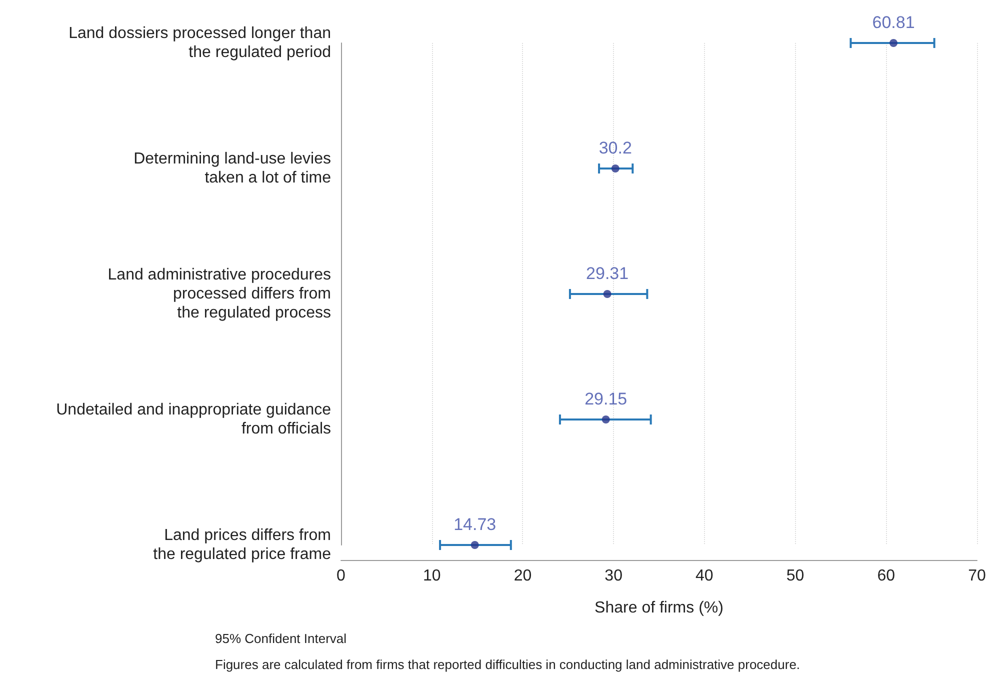  I want to click on y-tick-label: Undetailed and inappropriate guidance from officials, so click(194, 420).